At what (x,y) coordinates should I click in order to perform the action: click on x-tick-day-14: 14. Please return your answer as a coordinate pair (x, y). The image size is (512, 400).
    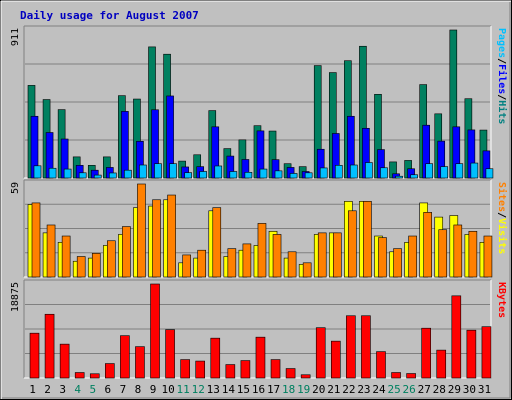
    Looking at the image, I should click on (229, 389).